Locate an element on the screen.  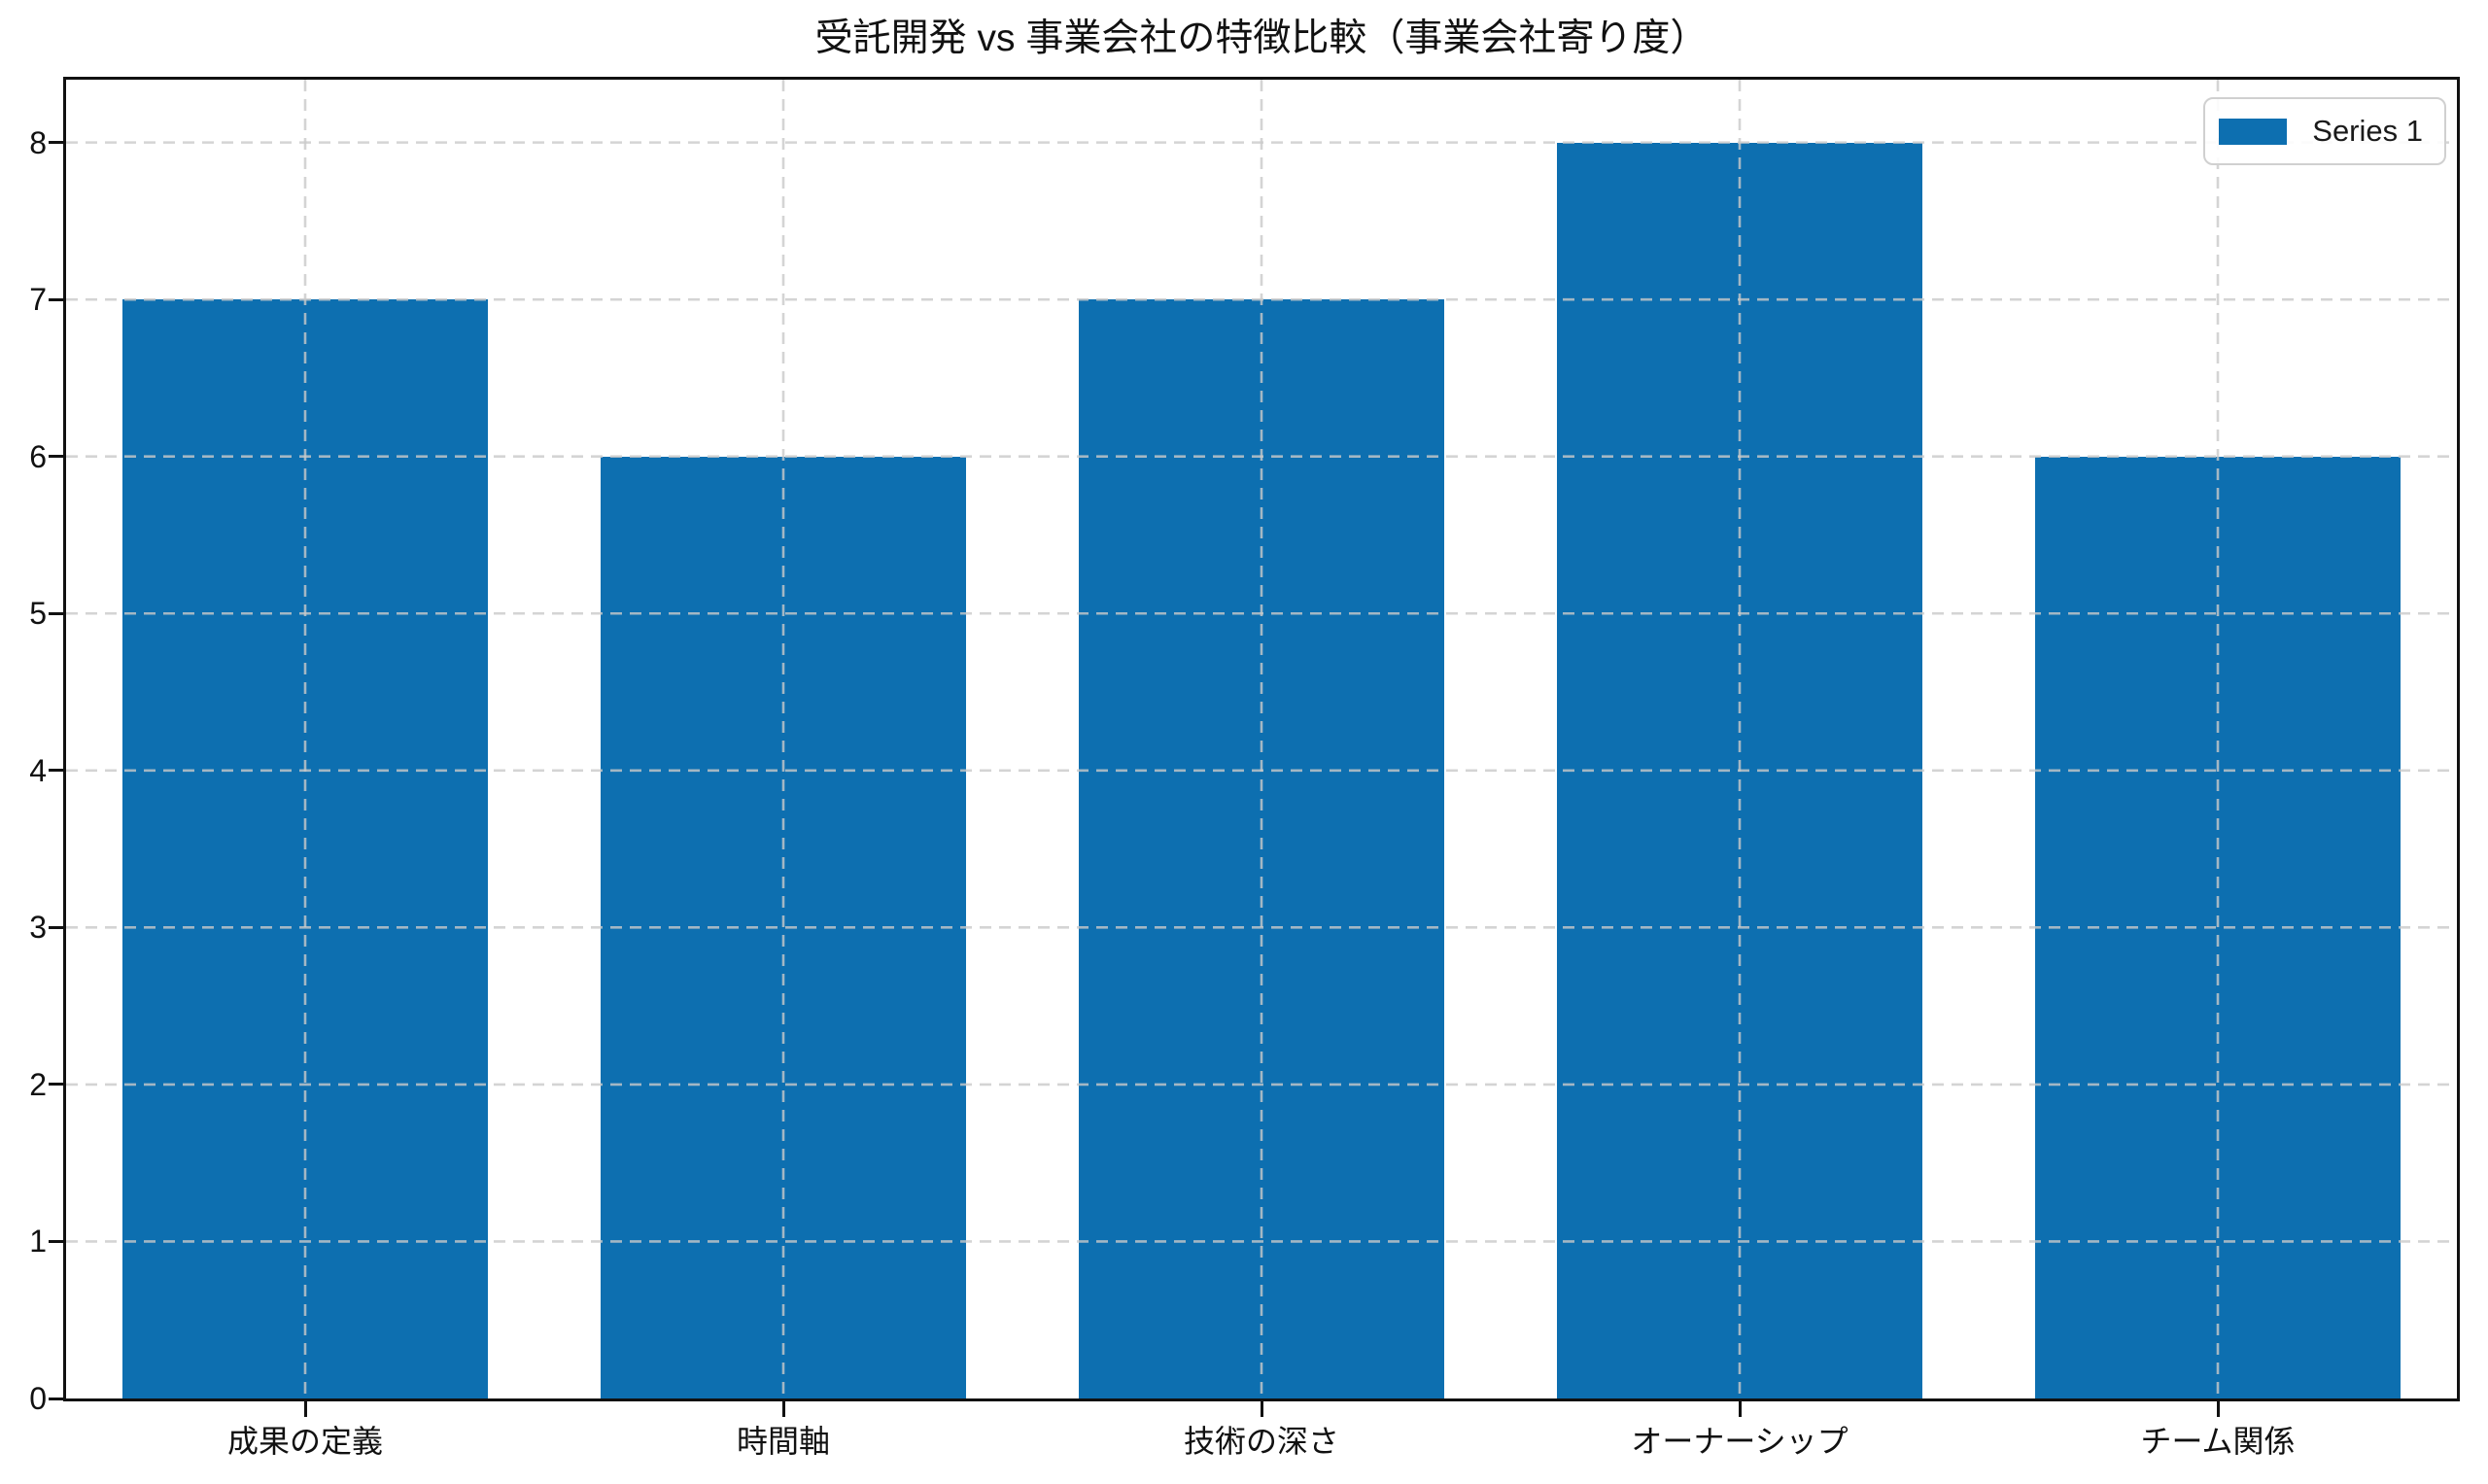
y-tick-label-6: 6 is located at coordinates (38, 456).